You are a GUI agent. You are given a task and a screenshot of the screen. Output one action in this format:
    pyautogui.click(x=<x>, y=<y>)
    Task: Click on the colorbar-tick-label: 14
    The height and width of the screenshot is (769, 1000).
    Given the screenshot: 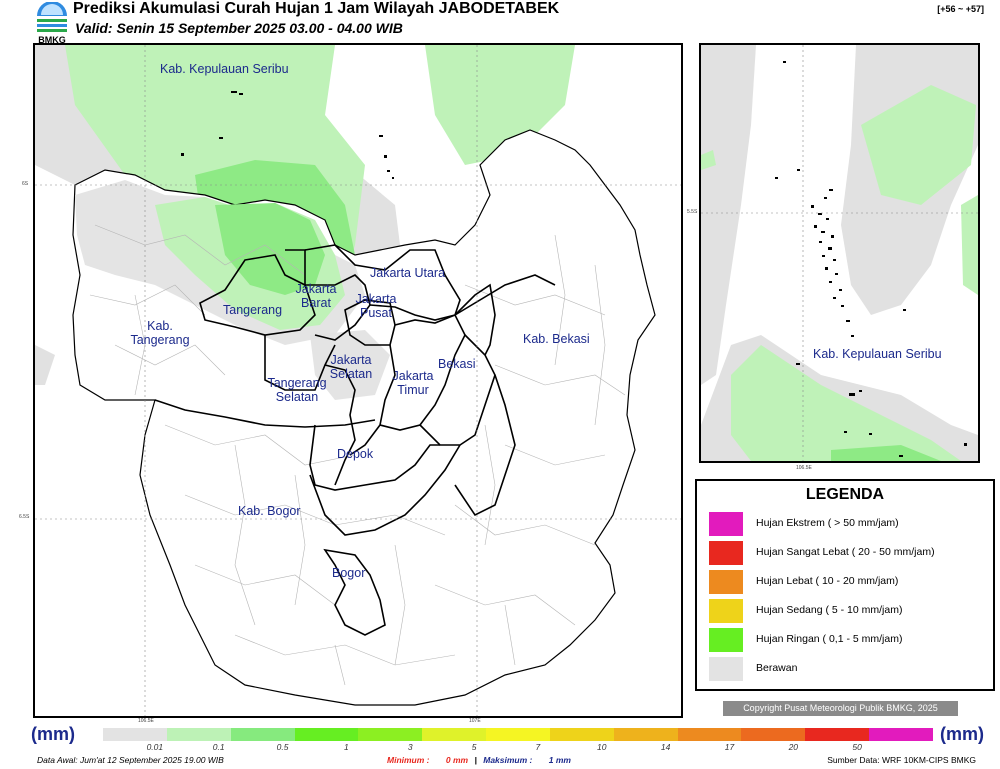 What is the action you would take?
    pyautogui.click(x=665, y=747)
    